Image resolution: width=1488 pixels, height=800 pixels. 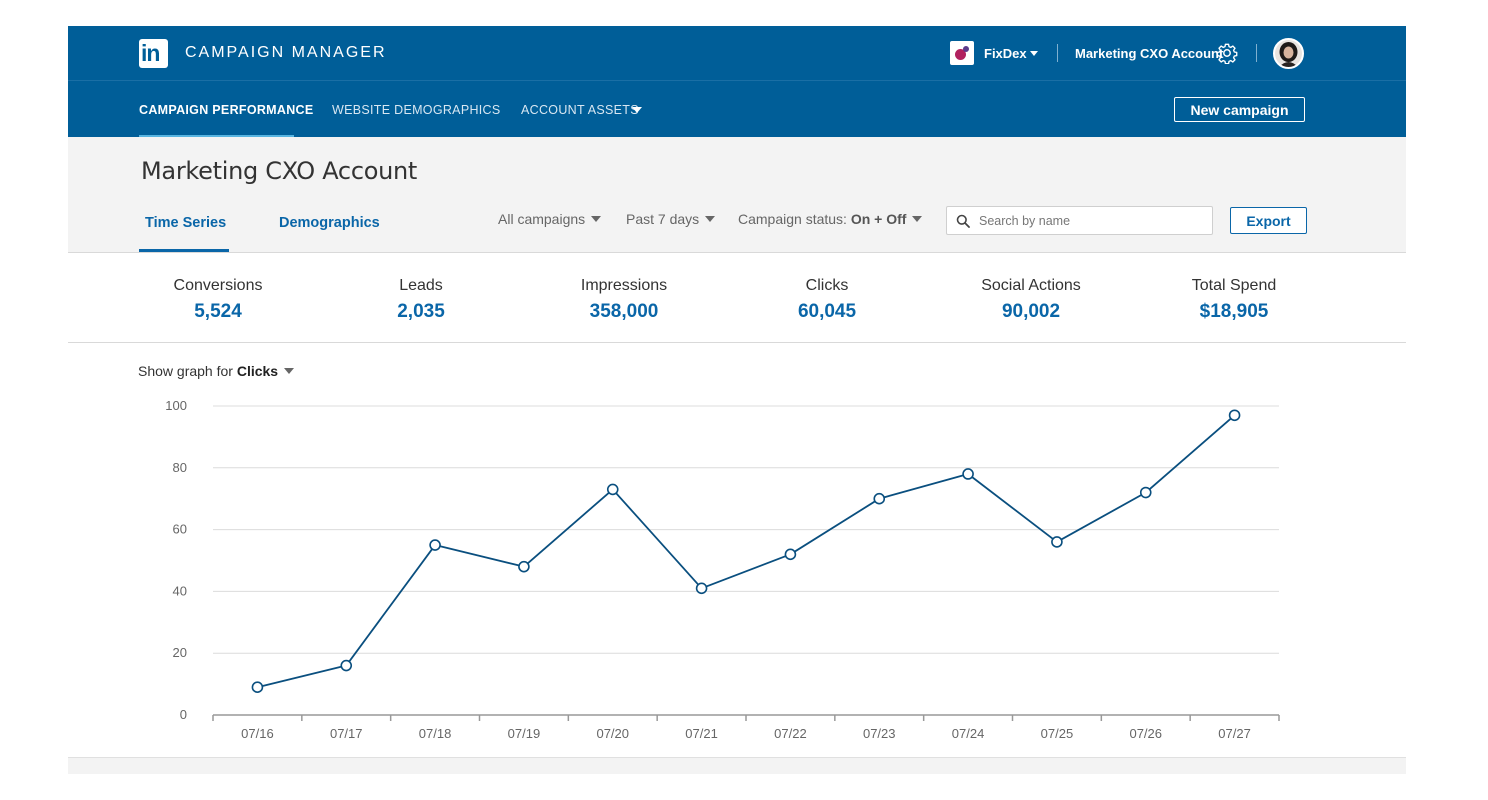 What do you see at coordinates (416, 110) in the screenshot?
I see `nav-website-demographics: WEBSITE DEMOGRAPHICS` at bounding box center [416, 110].